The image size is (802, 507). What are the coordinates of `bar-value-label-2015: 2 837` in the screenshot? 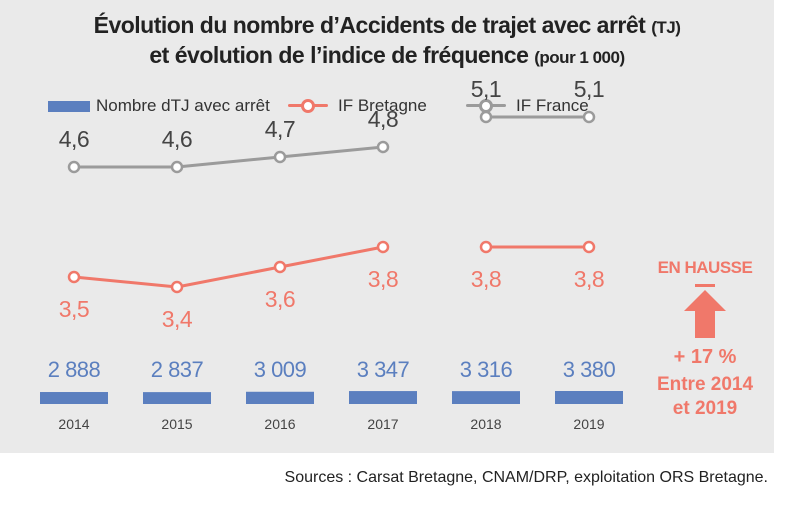 It's located at (177, 369).